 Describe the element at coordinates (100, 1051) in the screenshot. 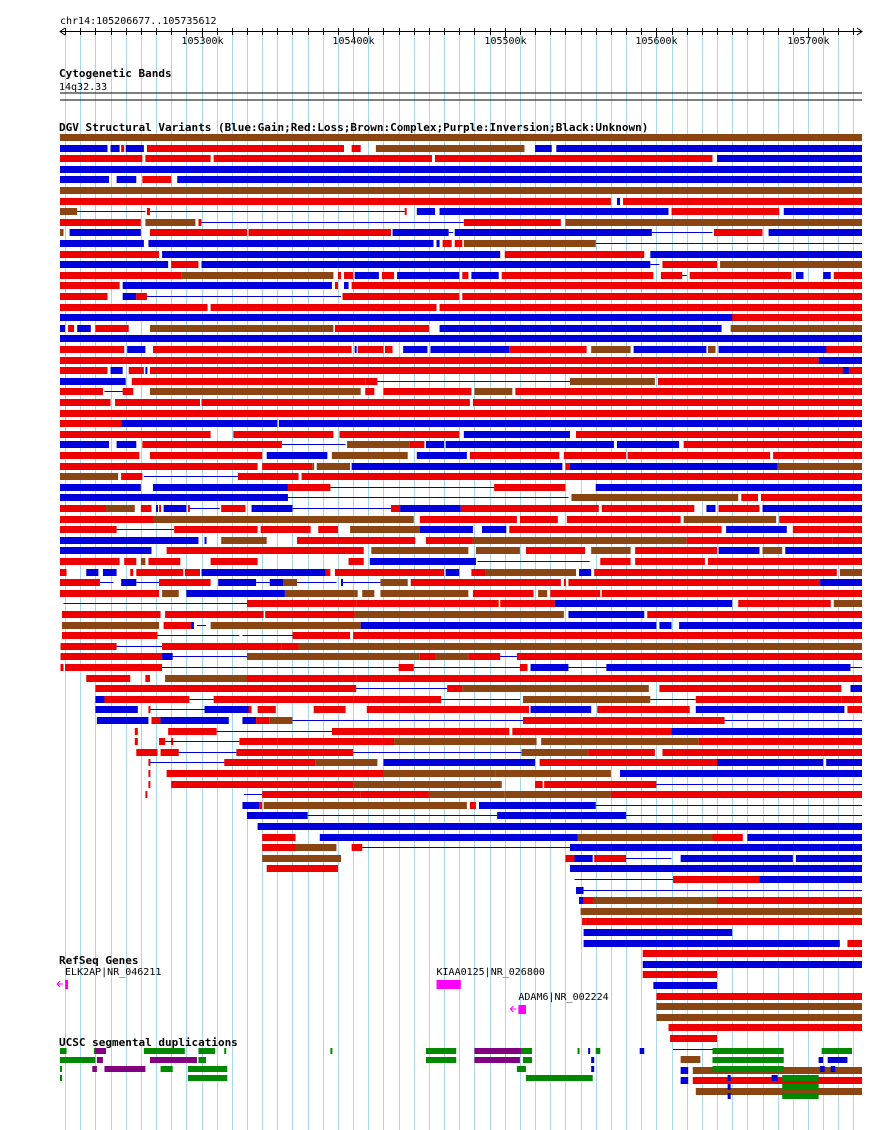

I see `segdup-purple-feature` at that location.